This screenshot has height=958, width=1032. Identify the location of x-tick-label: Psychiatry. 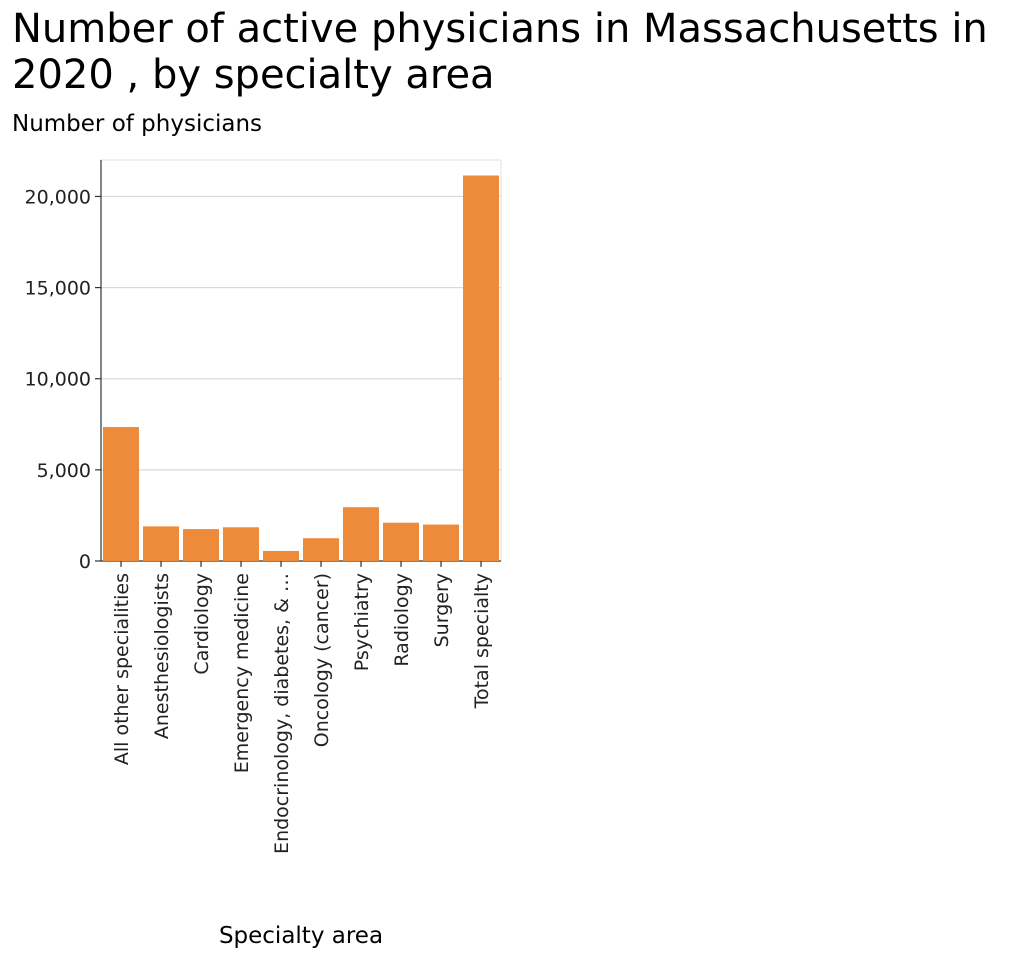
(362, 622).